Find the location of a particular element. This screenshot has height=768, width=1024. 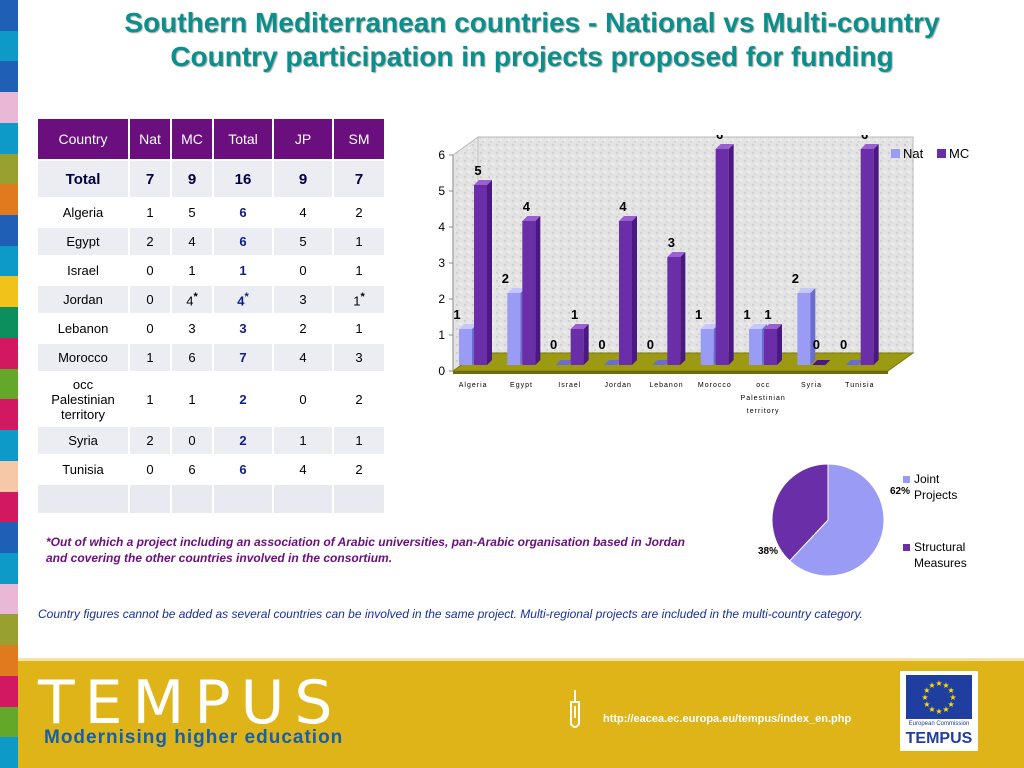

y-tick-label: 2 is located at coordinates (441, 299).